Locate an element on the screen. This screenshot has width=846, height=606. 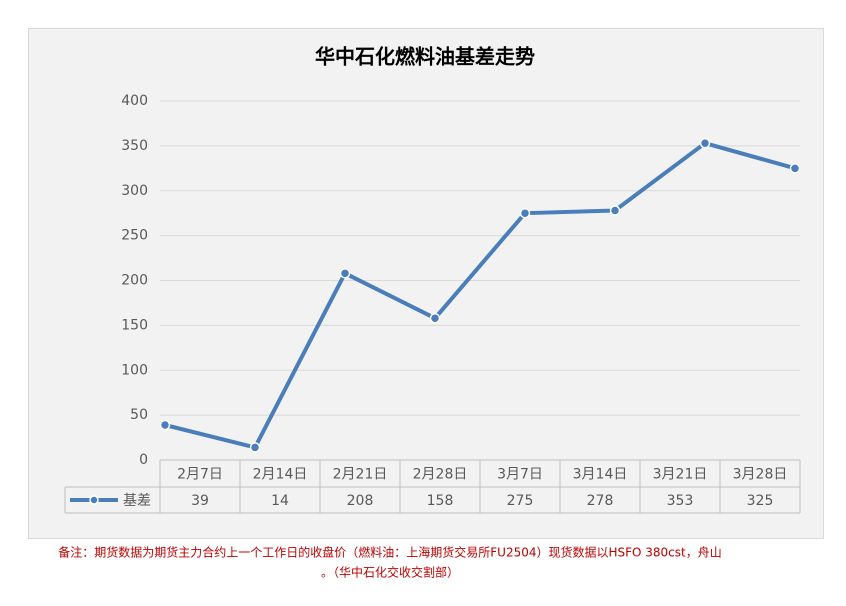
note: 。（华中石化交收交割部） is located at coordinates (390, 572).